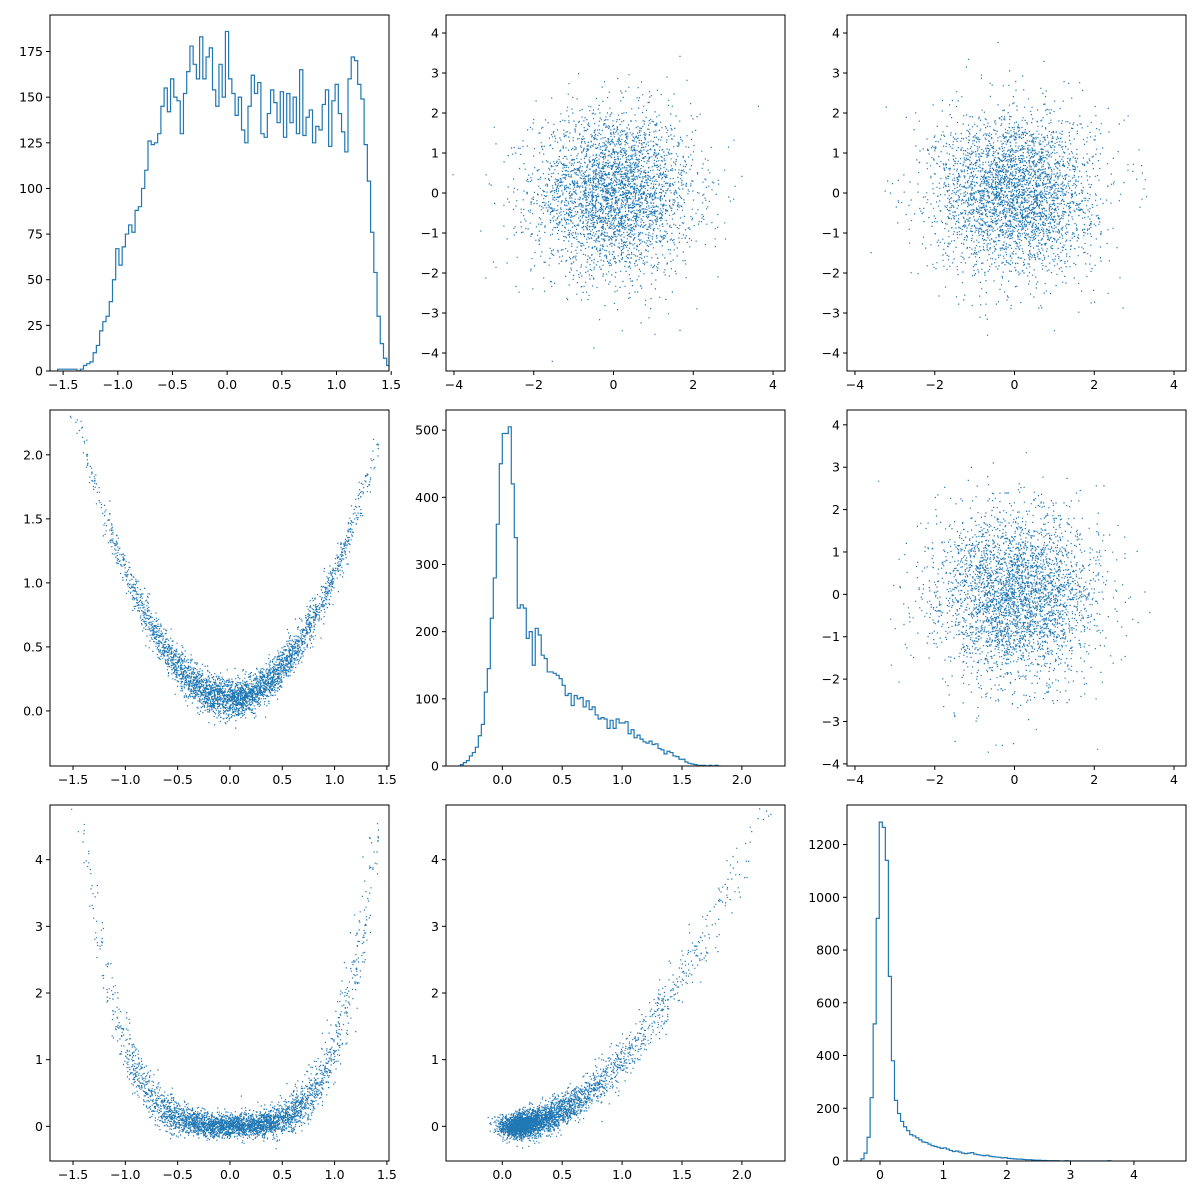 The height and width of the screenshot is (1200, 1200). What do you see at coordinates (534, 384) in the screenshot?
I see `x-tick-label: −2` at bounding box center [534, 384].